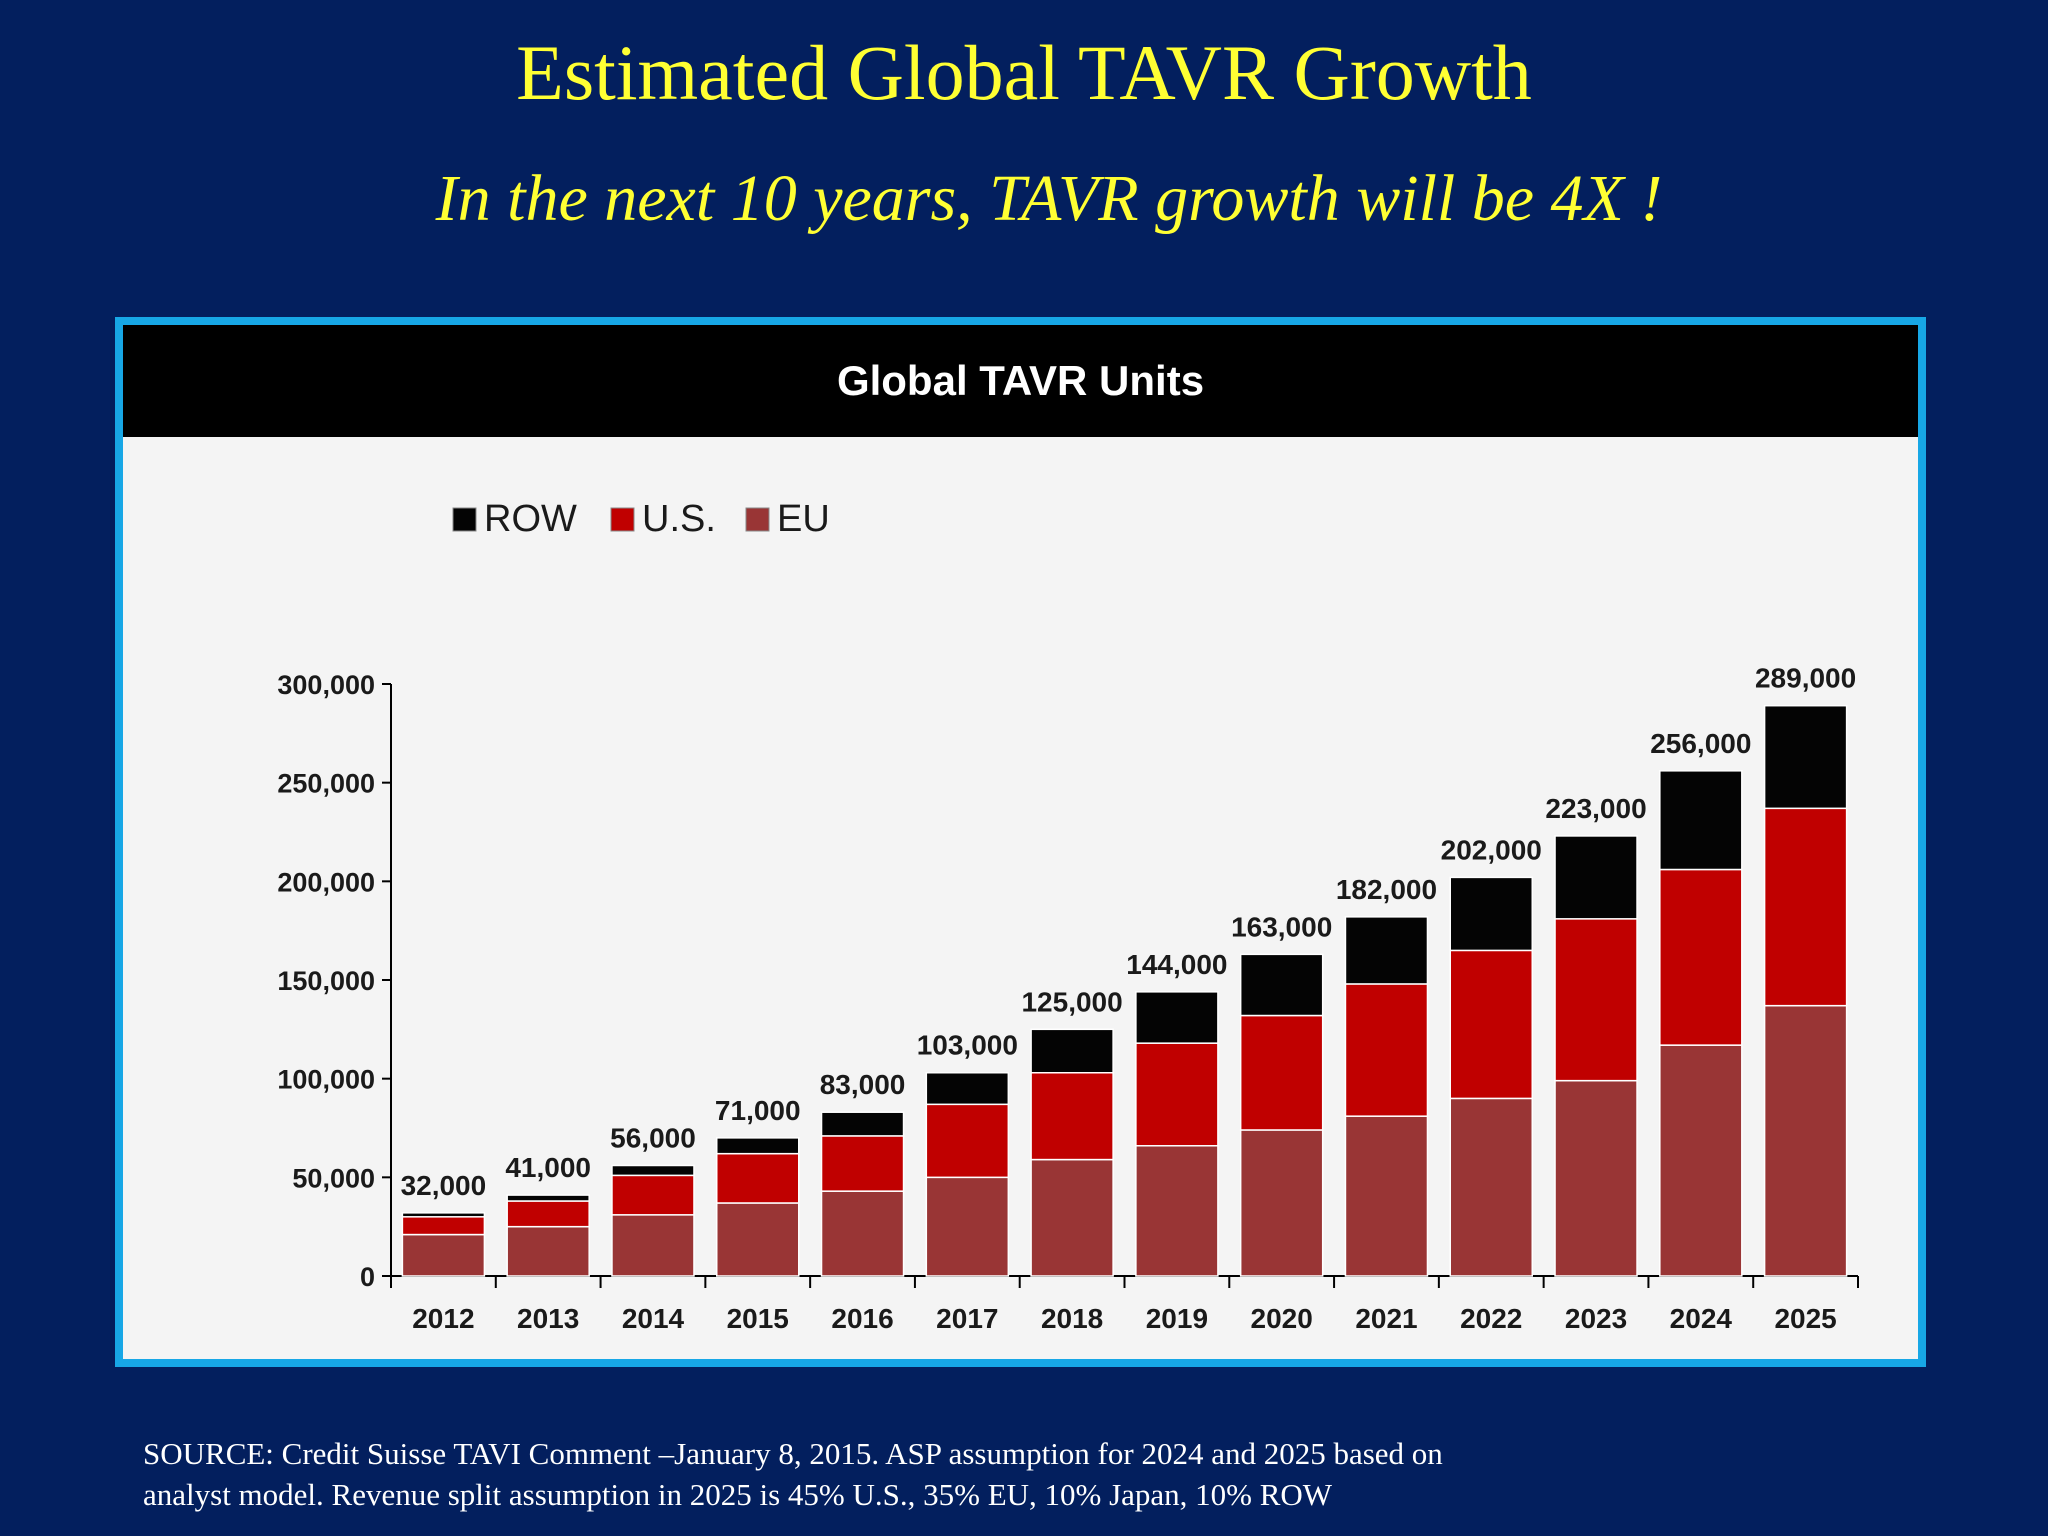 This screenshot has width=2048, height=1536. What do you see at coordinates (1386, 1196) in the screenshot?
I see `bar-segment-eu-2021` at bounding box center [1386, 1196].